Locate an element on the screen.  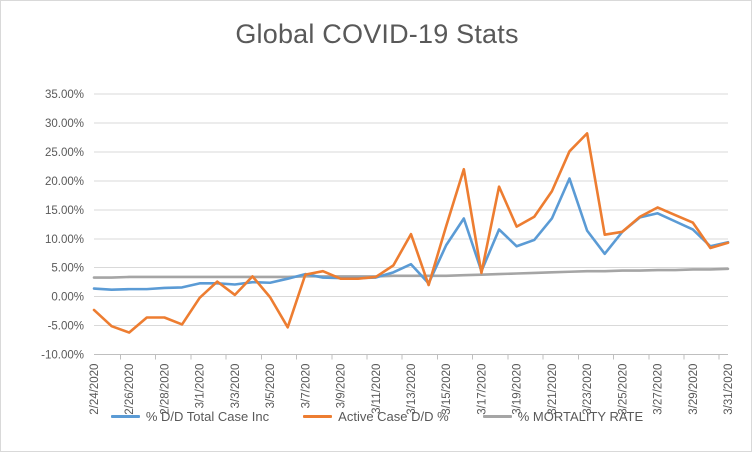
x-tick-label: 3/3/2020 is located at coordinates (236, 386).